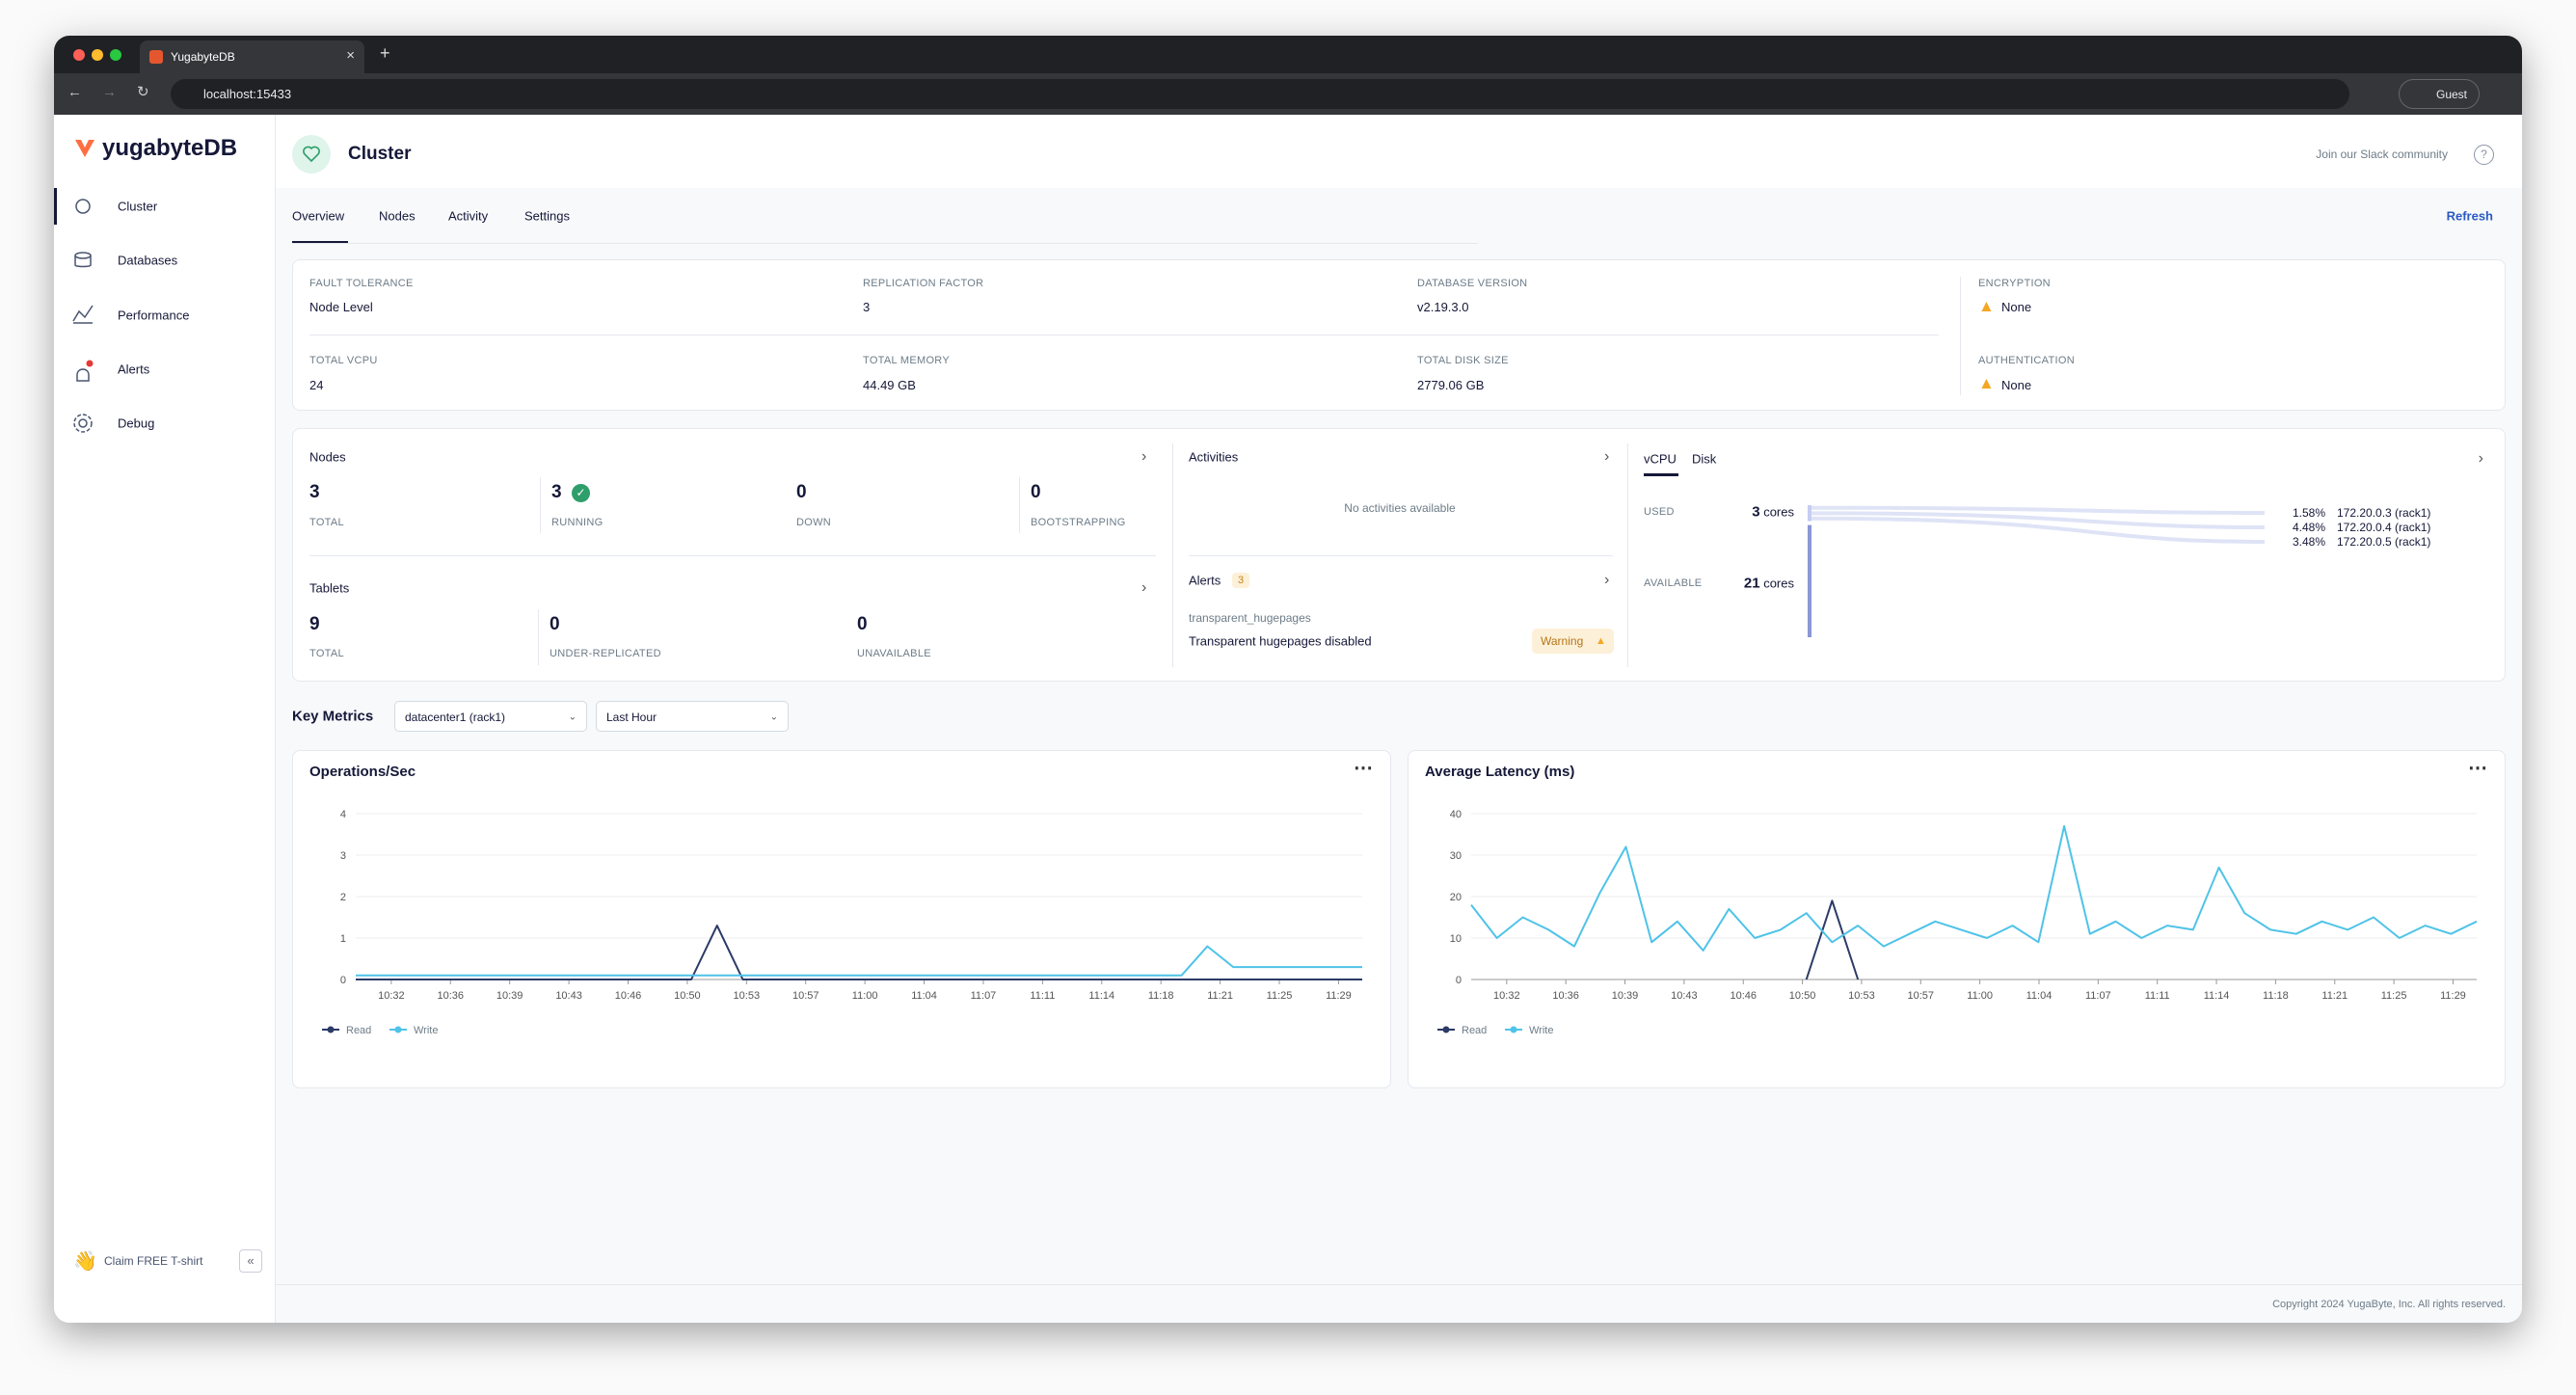 The height and width of the screenshot is (1395, 2576). What do you see at coordinates (631, 717) in the screenshot?
I see `dropdown-value: Last Hour` at bounding box center [631, 717].